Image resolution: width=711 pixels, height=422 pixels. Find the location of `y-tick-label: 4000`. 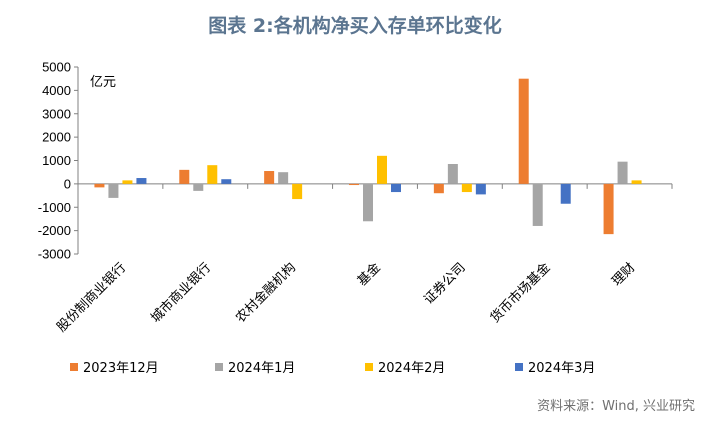

y-tick-label: 4000 is located at coordinates (56, 90).